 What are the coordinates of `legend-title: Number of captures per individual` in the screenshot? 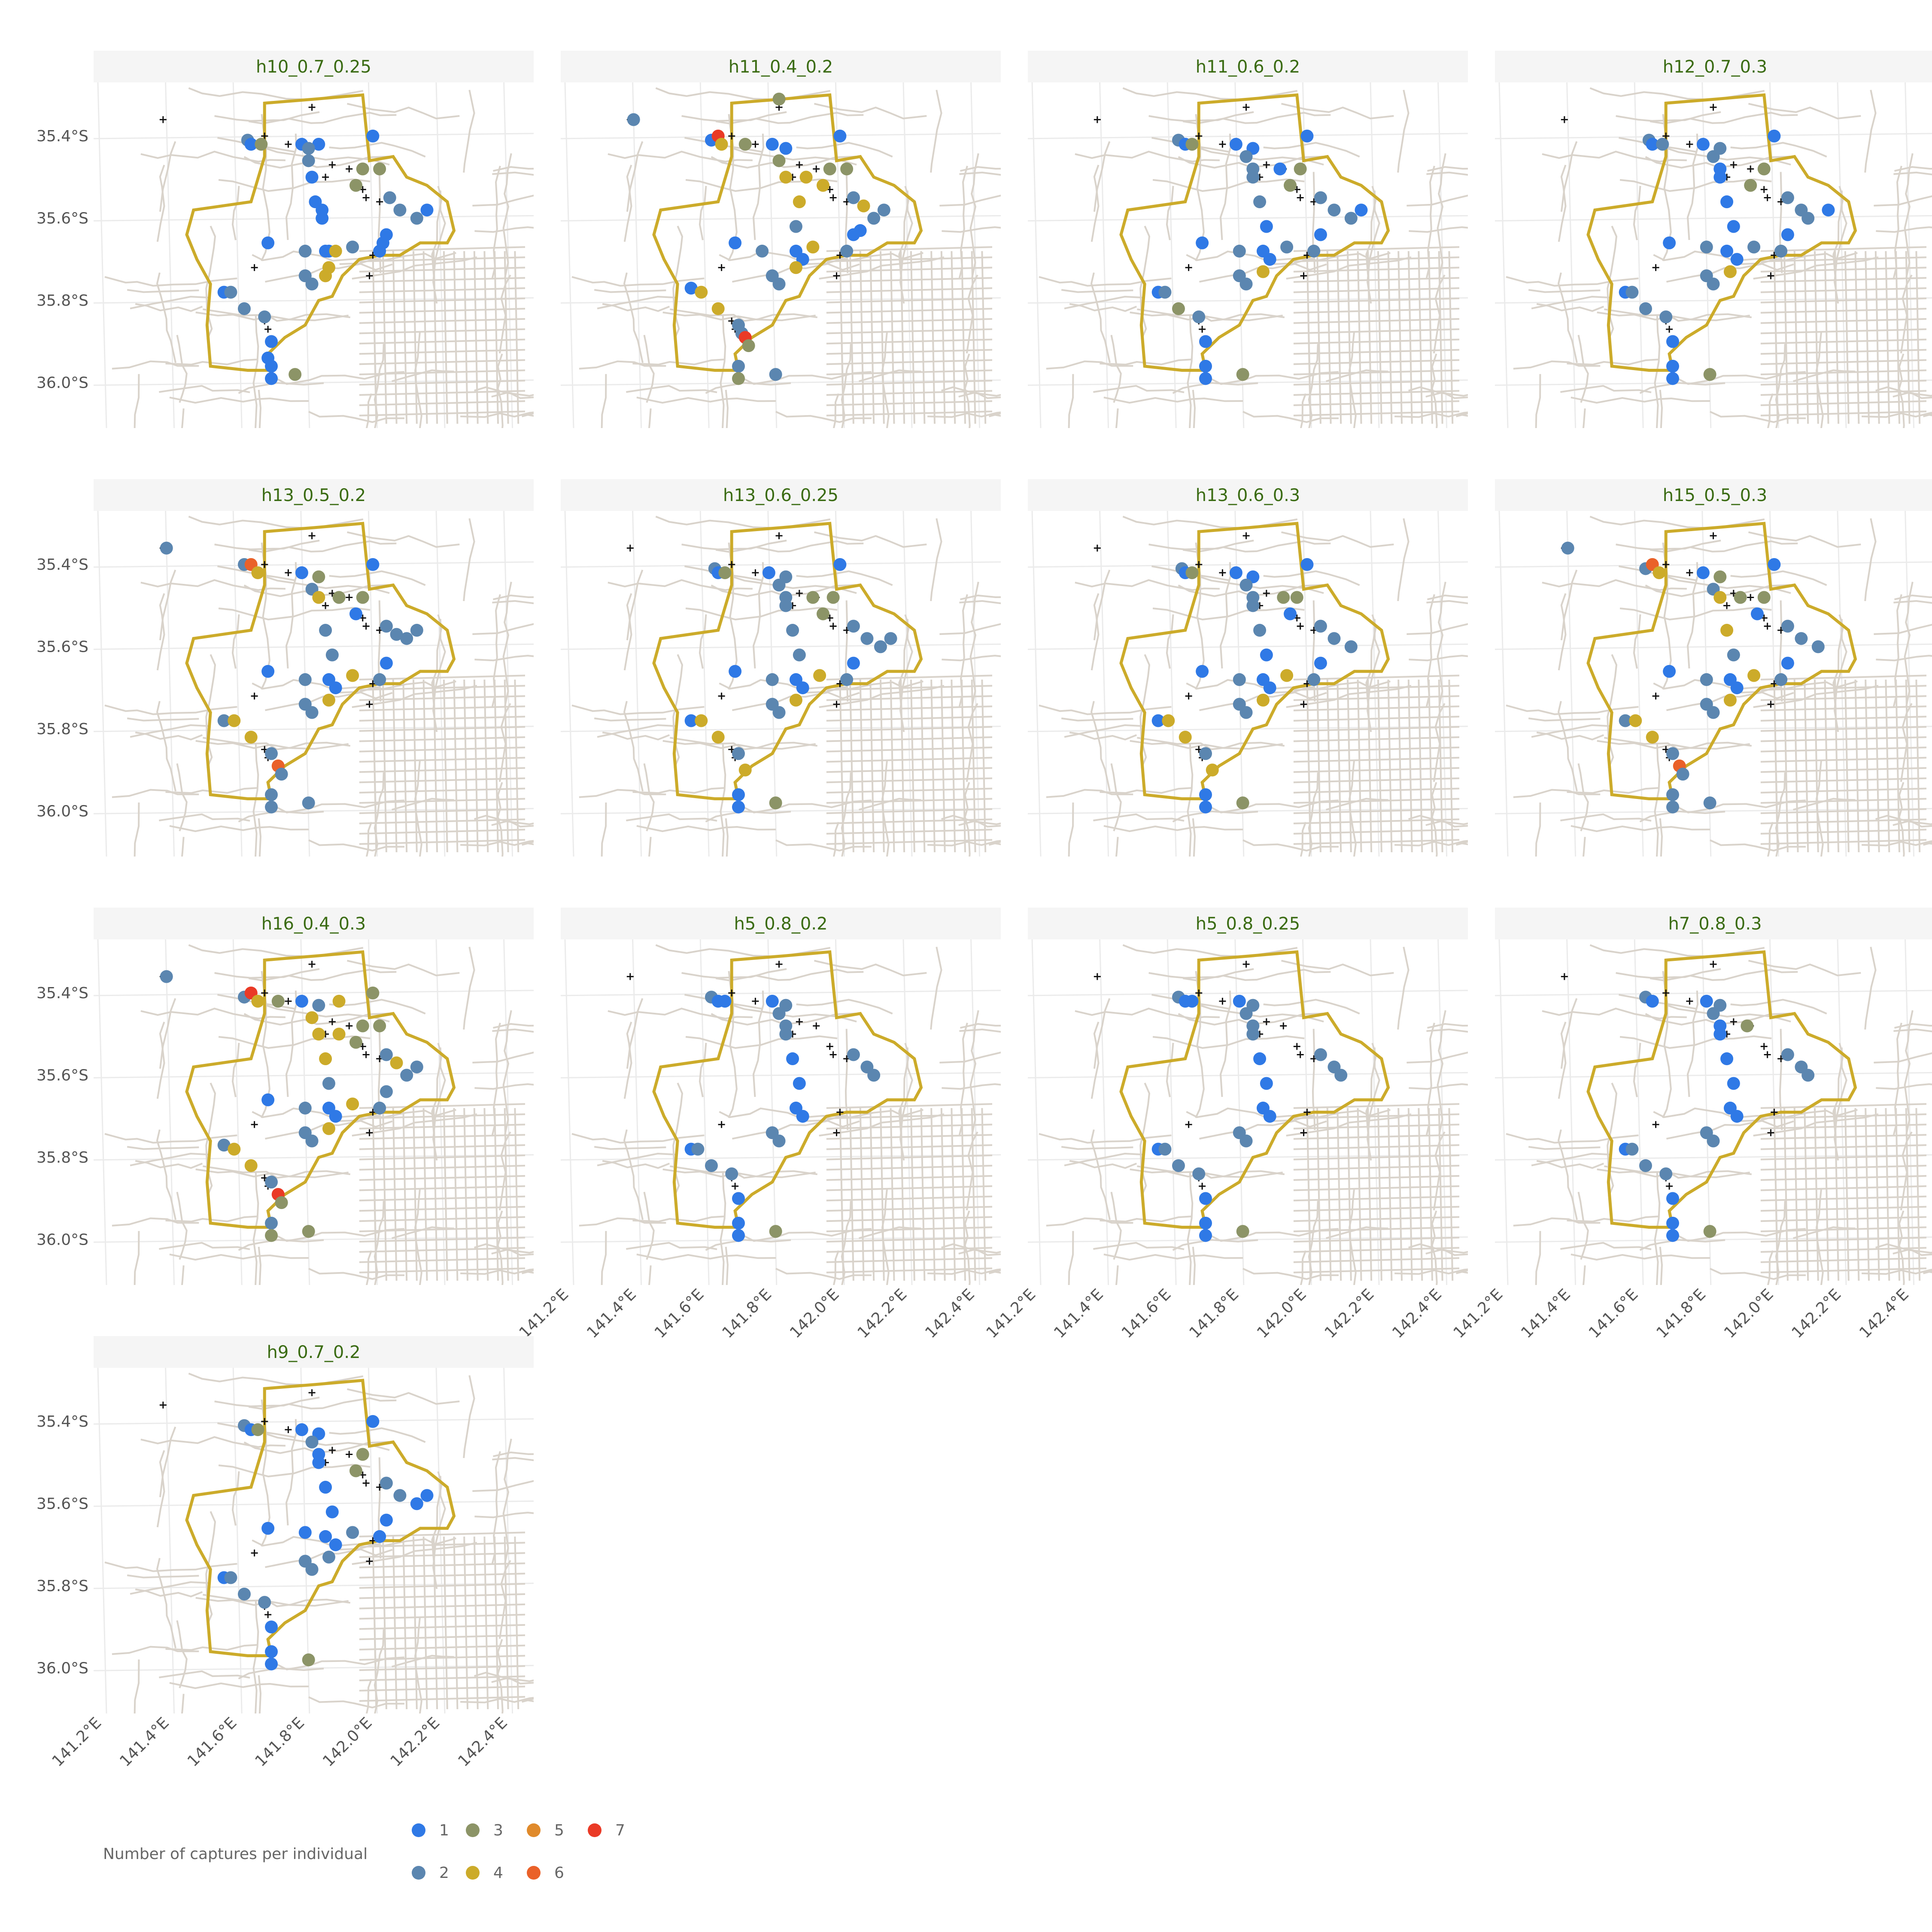 It's located at (236, 1854).